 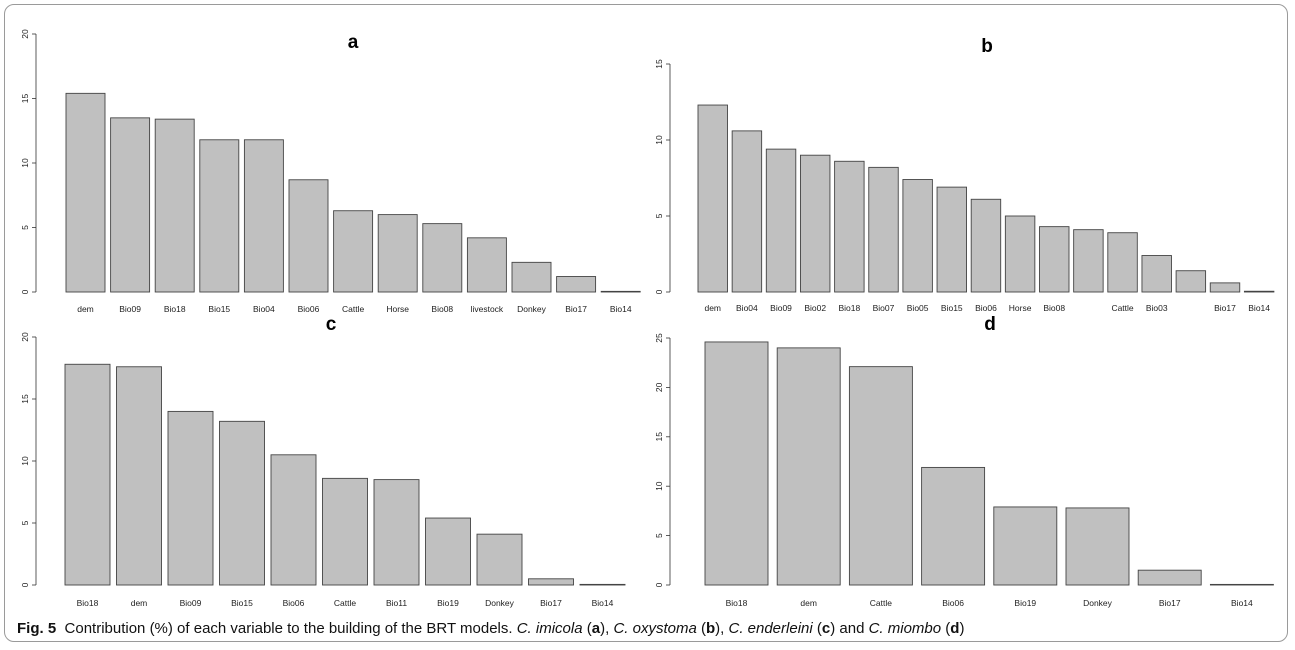 I want to click on x-category-label: Bio11, so click(x=396, y=603).